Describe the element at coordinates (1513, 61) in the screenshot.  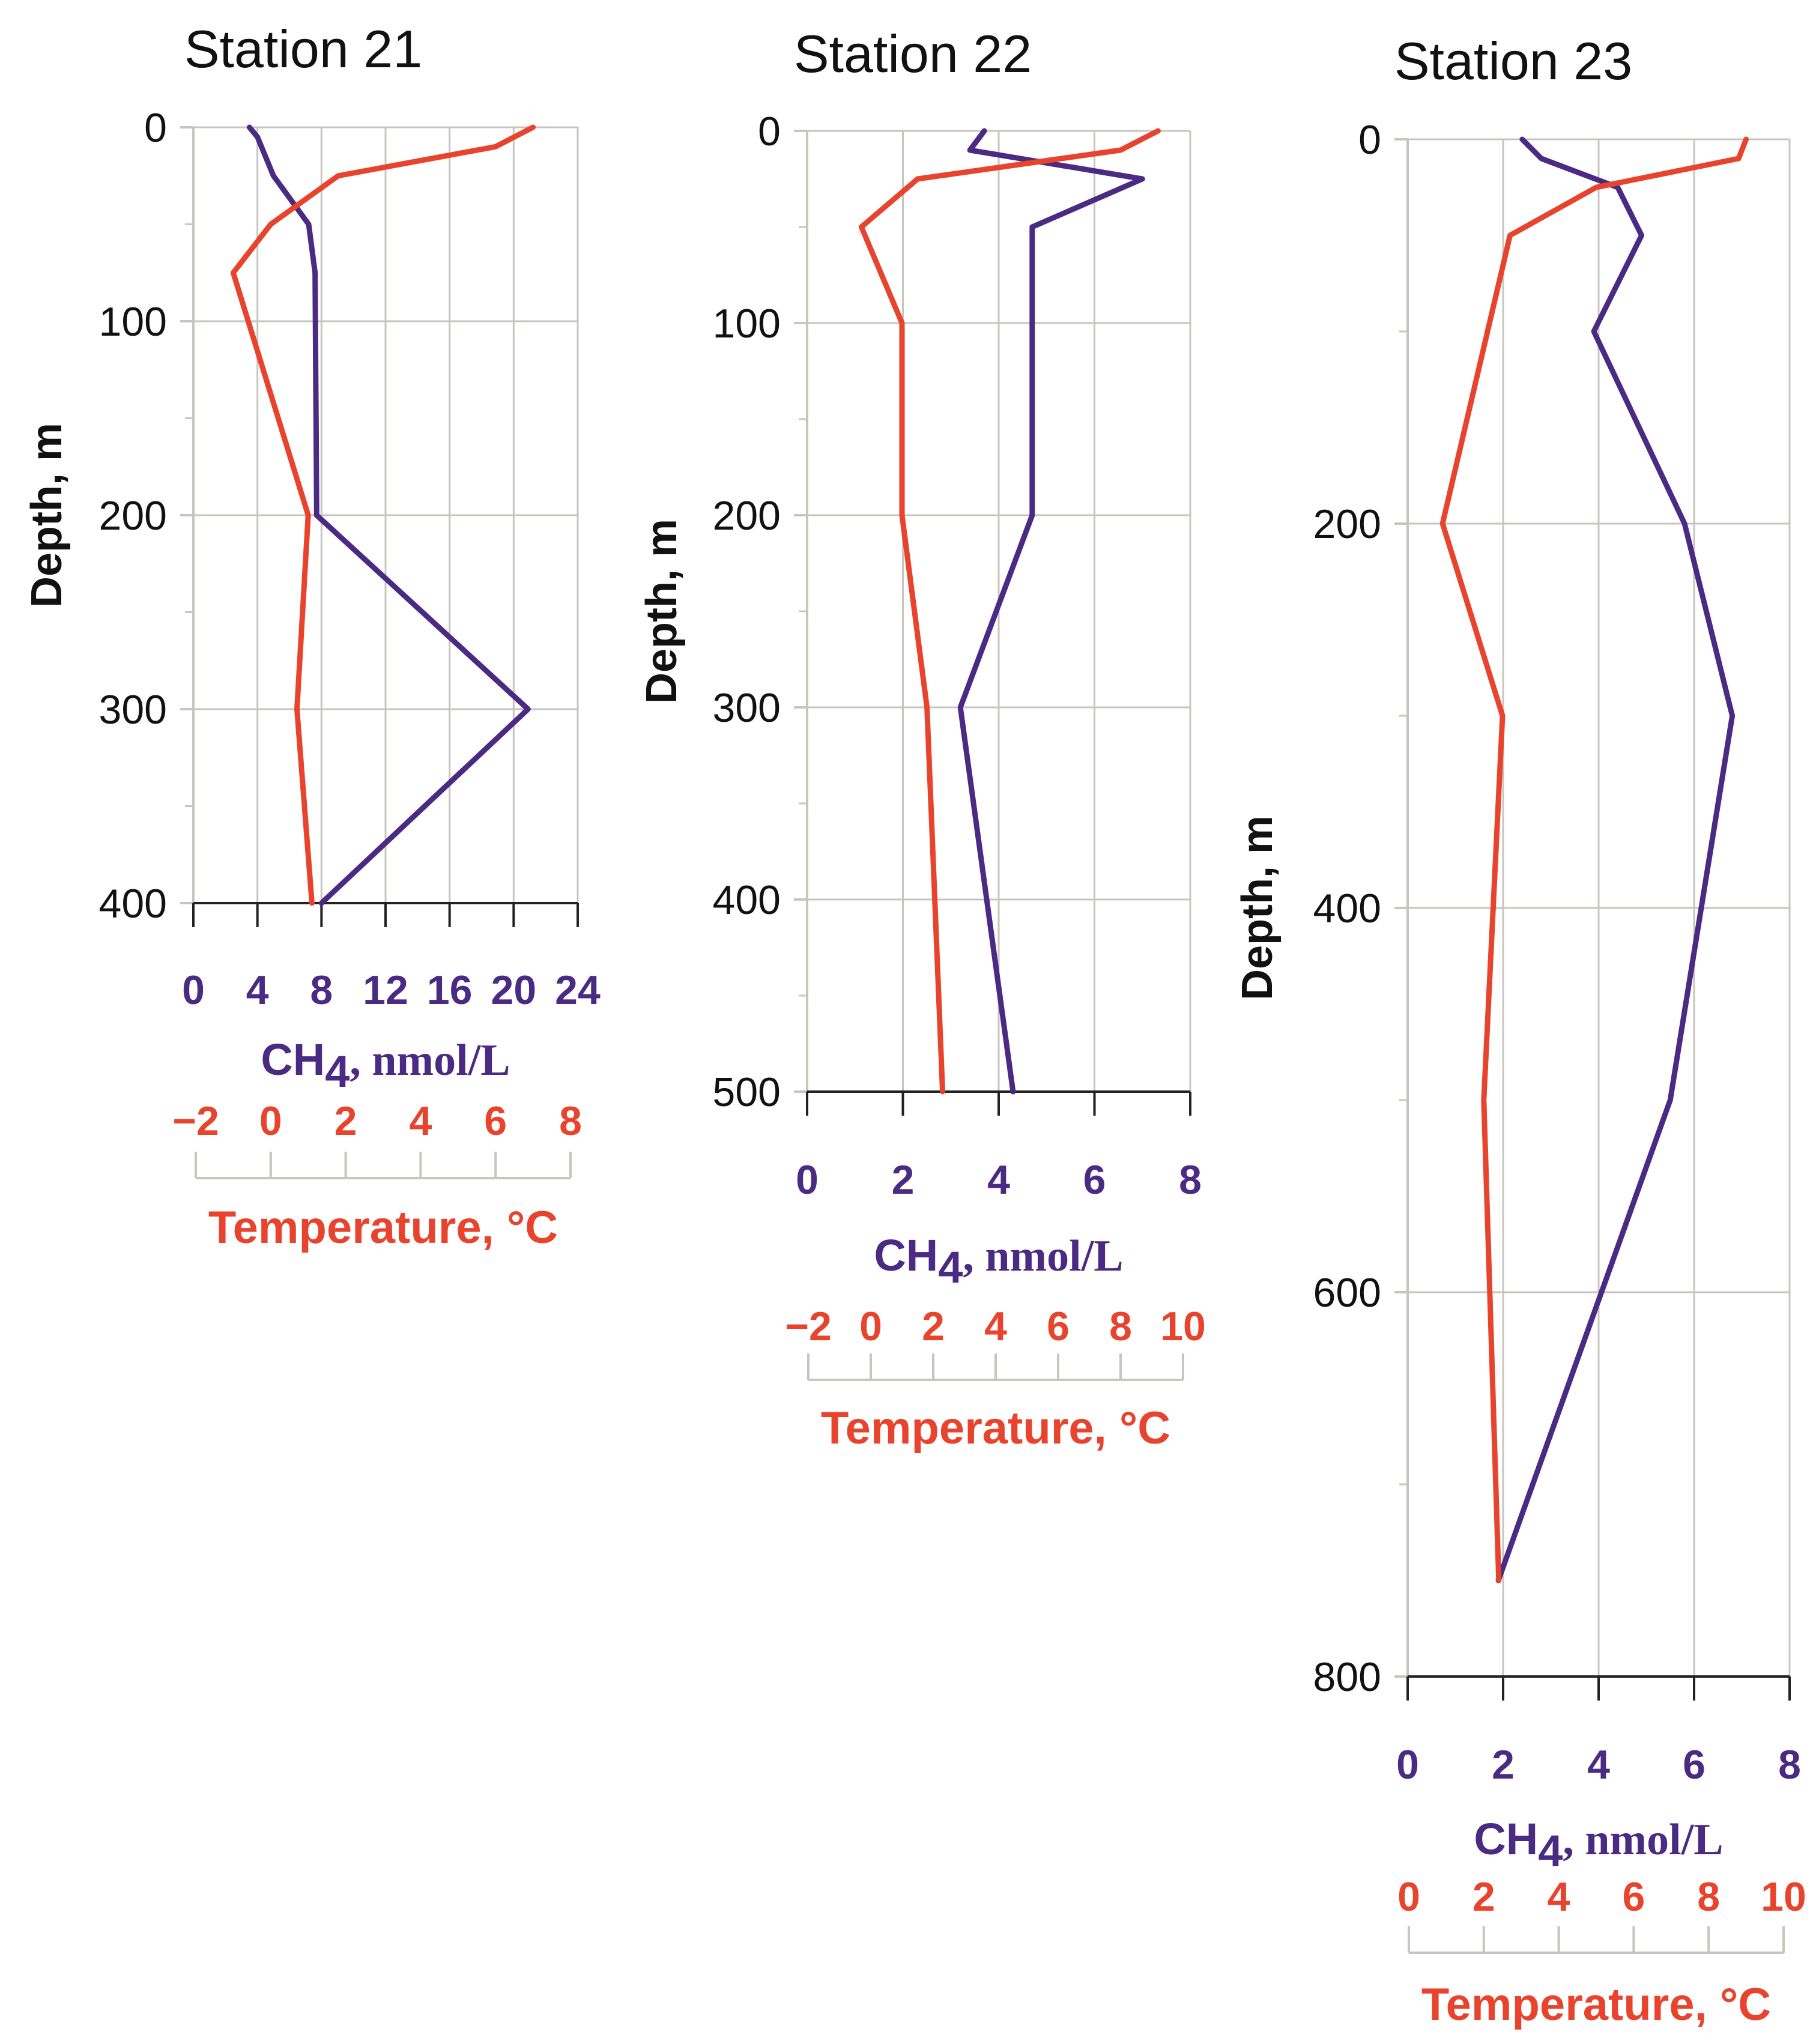
I see `chart-title: Station 23` at that location.